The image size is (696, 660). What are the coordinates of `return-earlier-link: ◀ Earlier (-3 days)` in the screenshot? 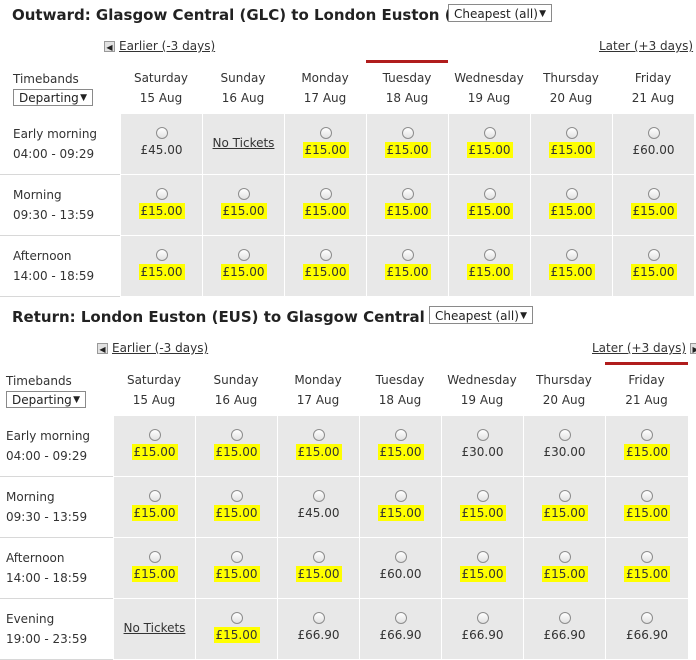 It's located at (152, 348).